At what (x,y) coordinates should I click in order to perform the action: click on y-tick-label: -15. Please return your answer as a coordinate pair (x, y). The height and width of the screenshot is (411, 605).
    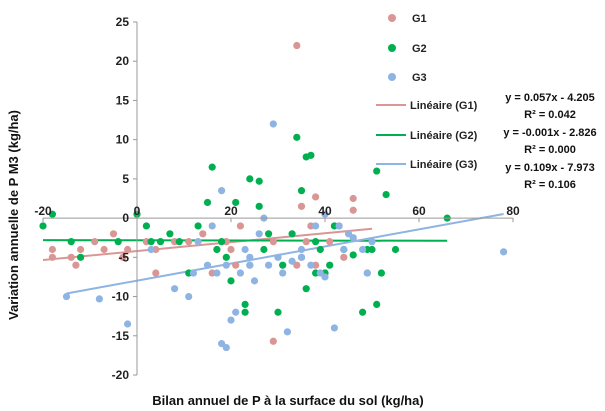
    Looking at the image, I should click on (121, 336).